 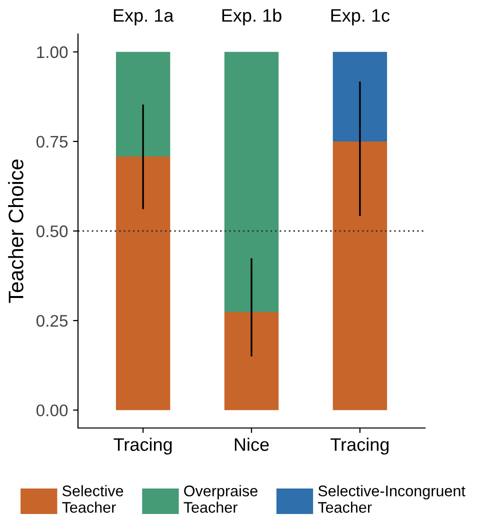 I want to click on legend-label: Selective-Incongruent Teacher, so click(x=392, y=499).